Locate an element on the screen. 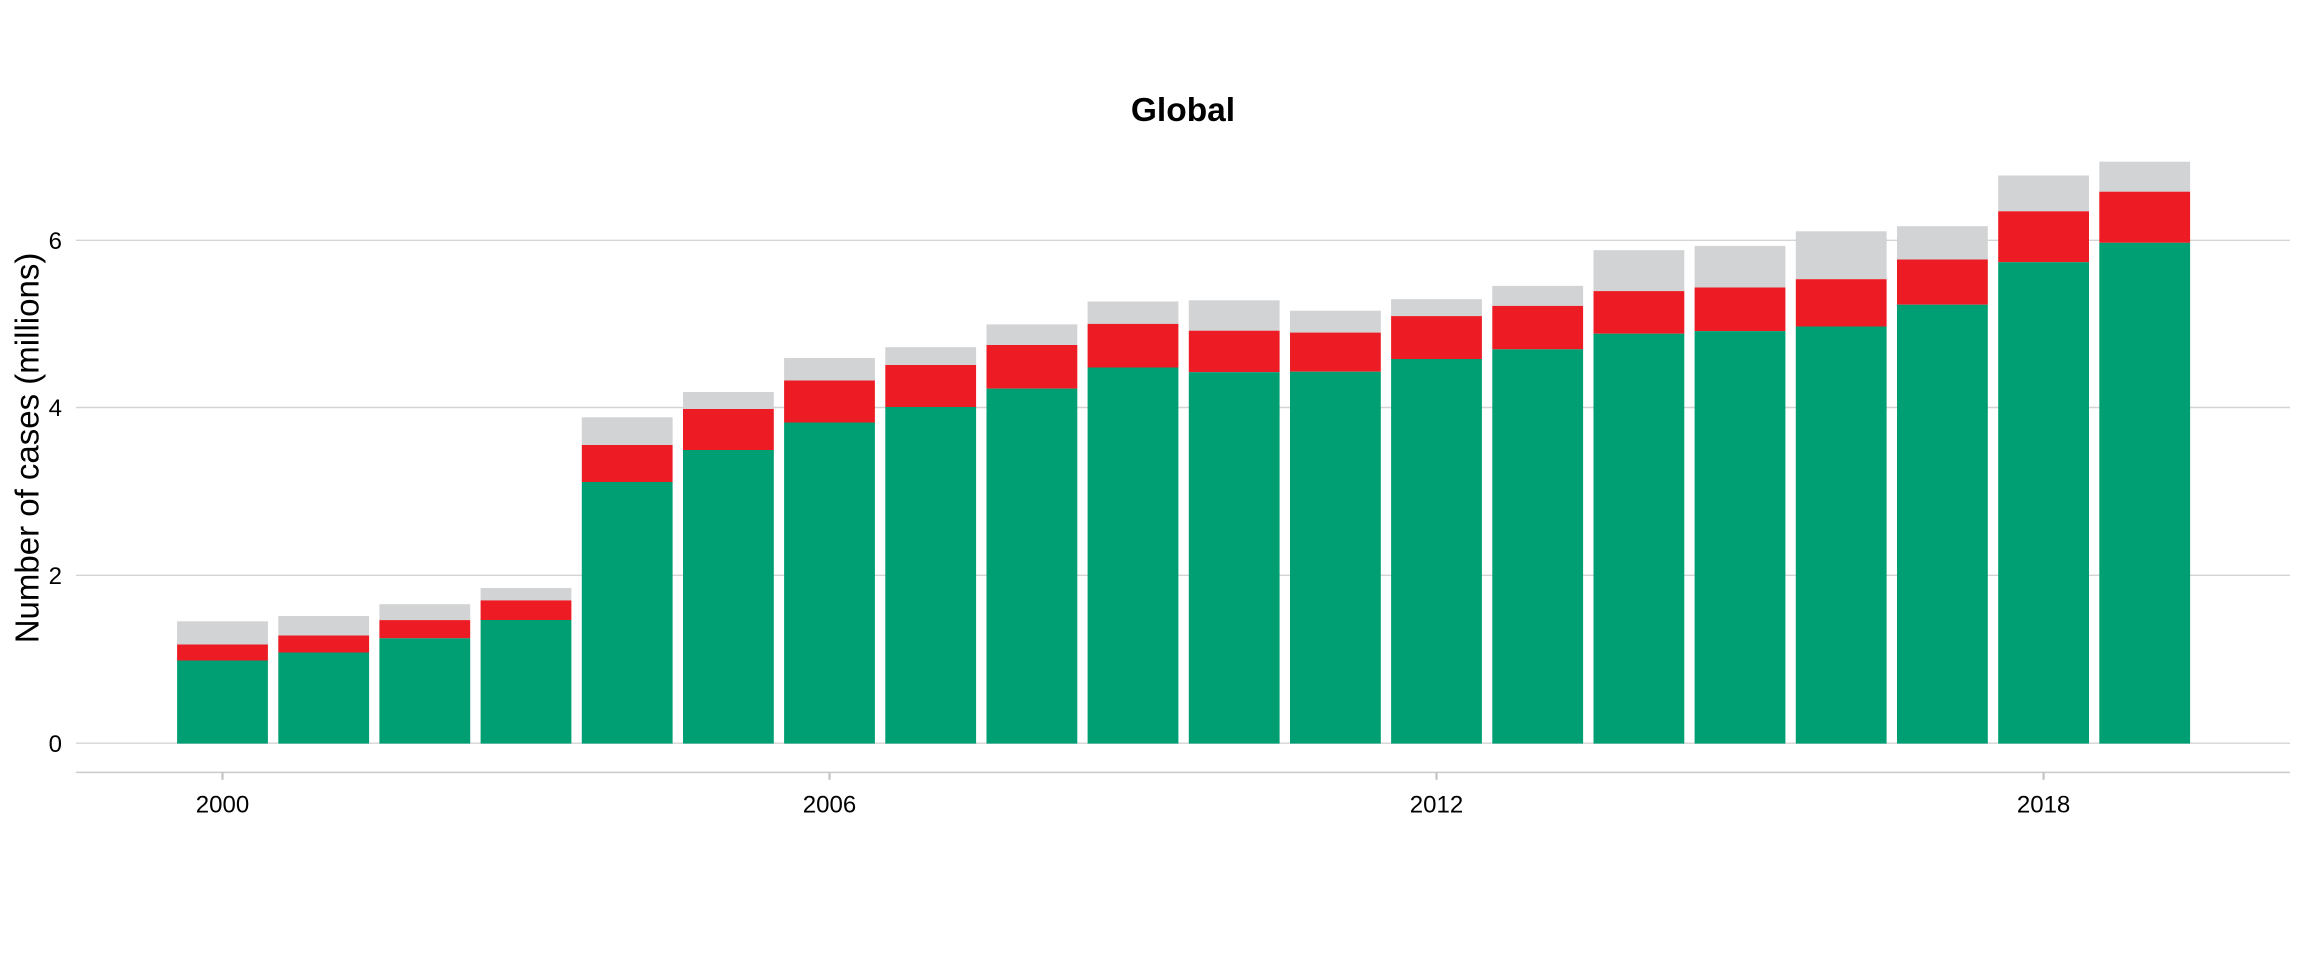 This screenshot has height=960, width=2304. svg-text: 2012 is located at coordinates (1436, 805).